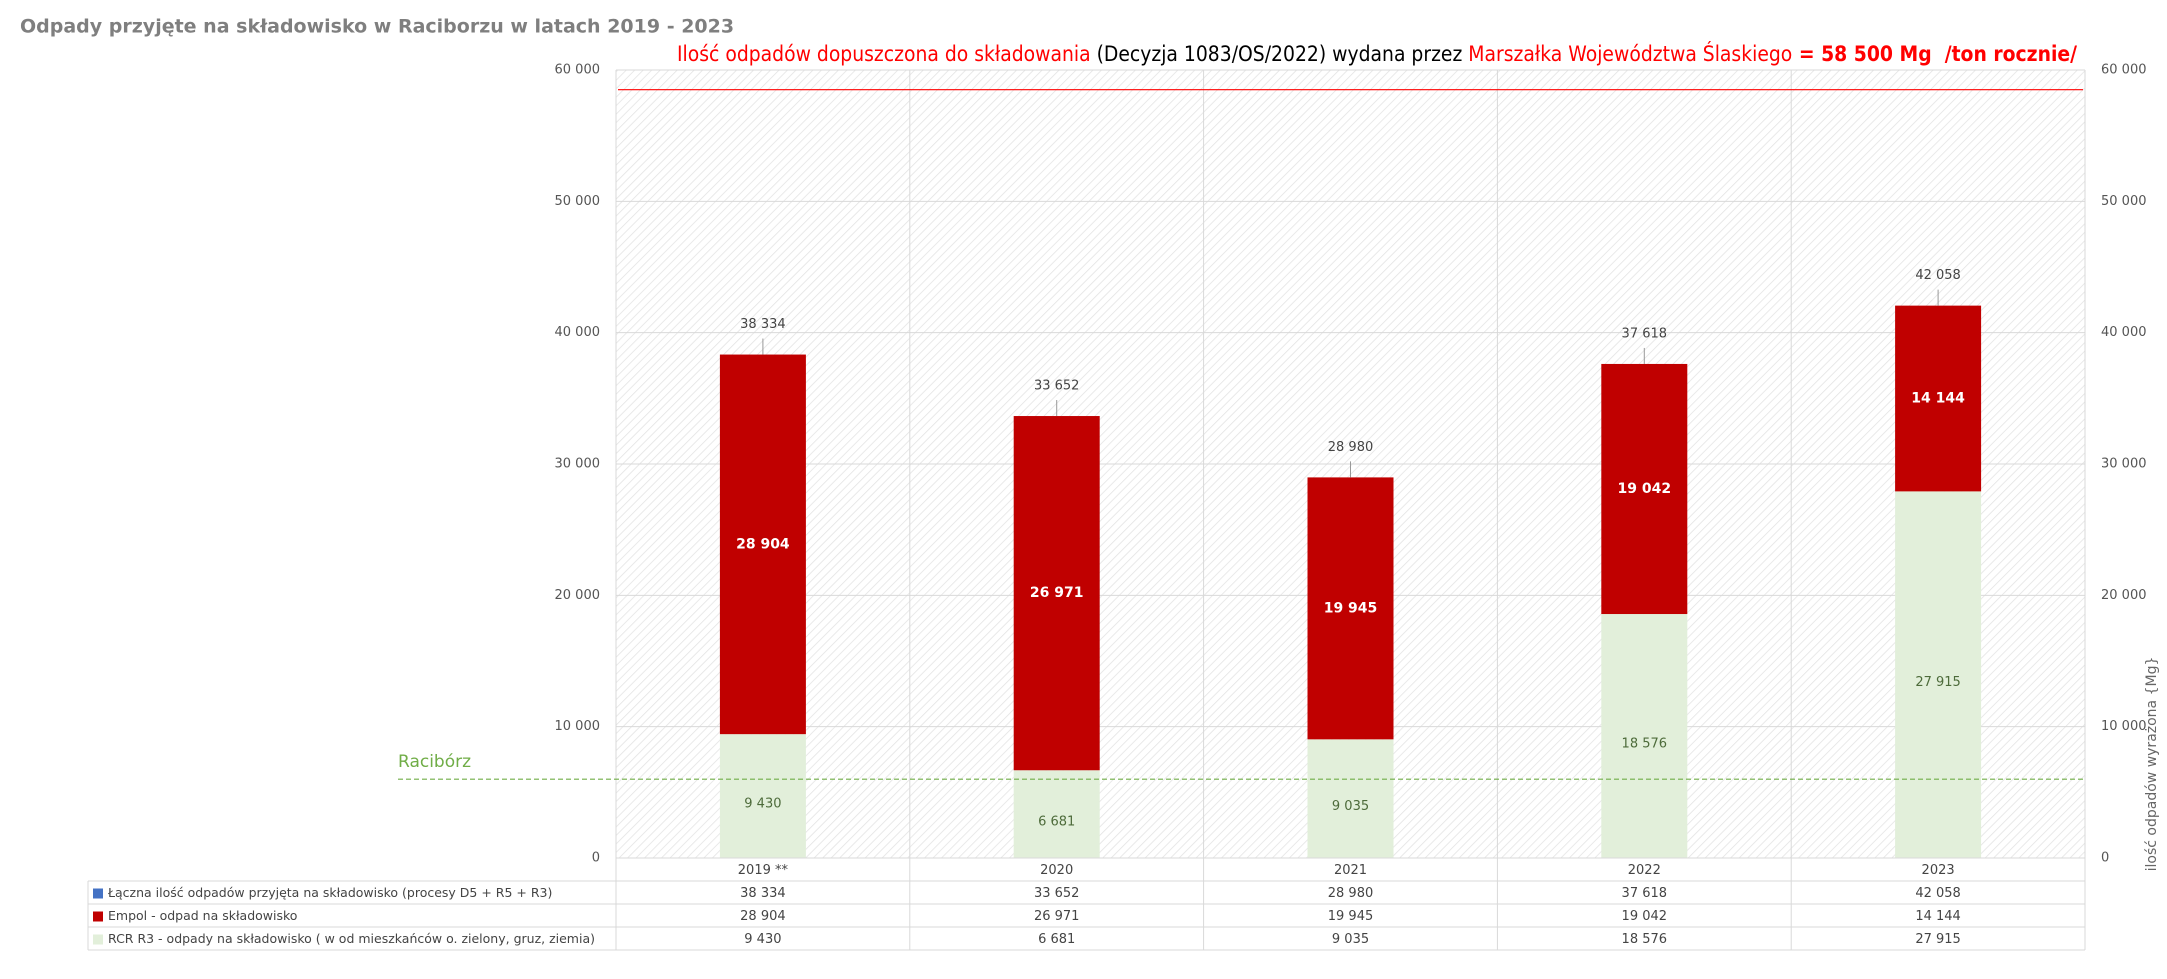 Image resolution: width=2167 pixels, height=979 pixels. What do you see at coordinates (596, 858) in the screenshot?
I see `y-tick-label: 0` at bounding box center [596, 858].